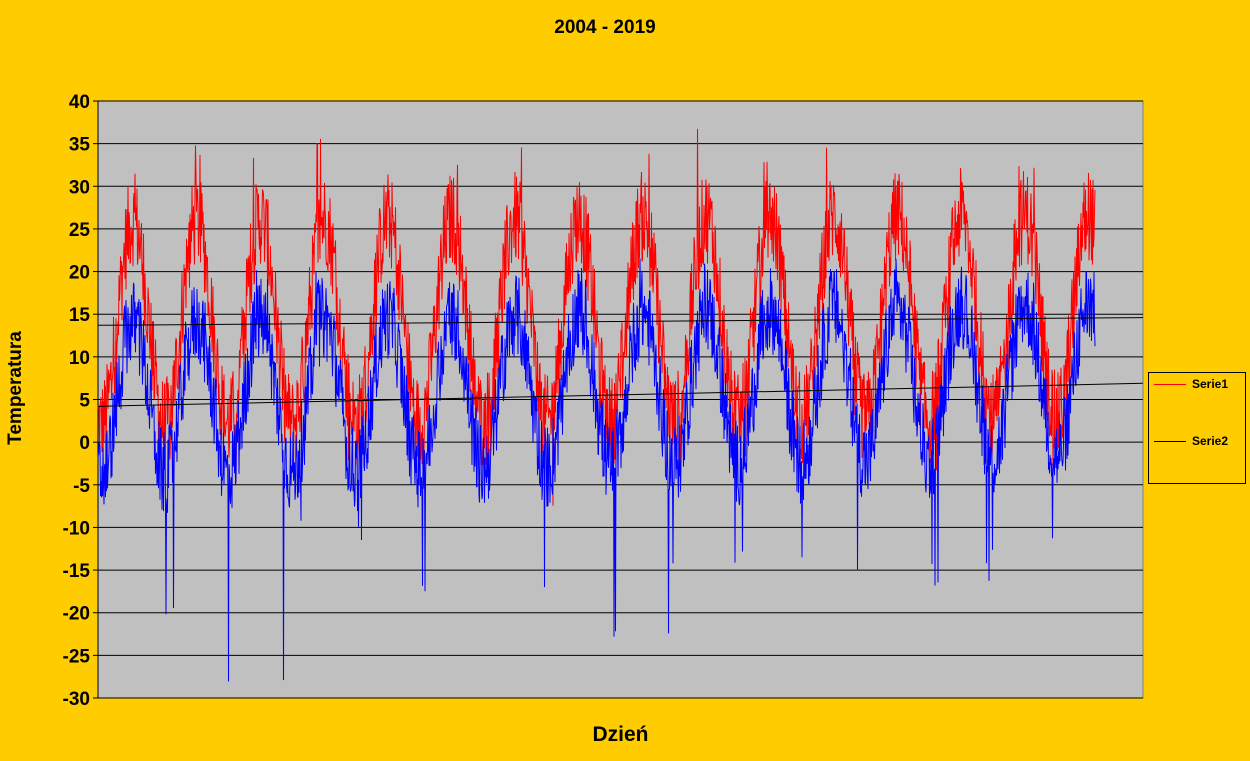  Describe the element at coordinates (1170, 384) in the screenshot. I see `legend-swatch-serie1` at that location.